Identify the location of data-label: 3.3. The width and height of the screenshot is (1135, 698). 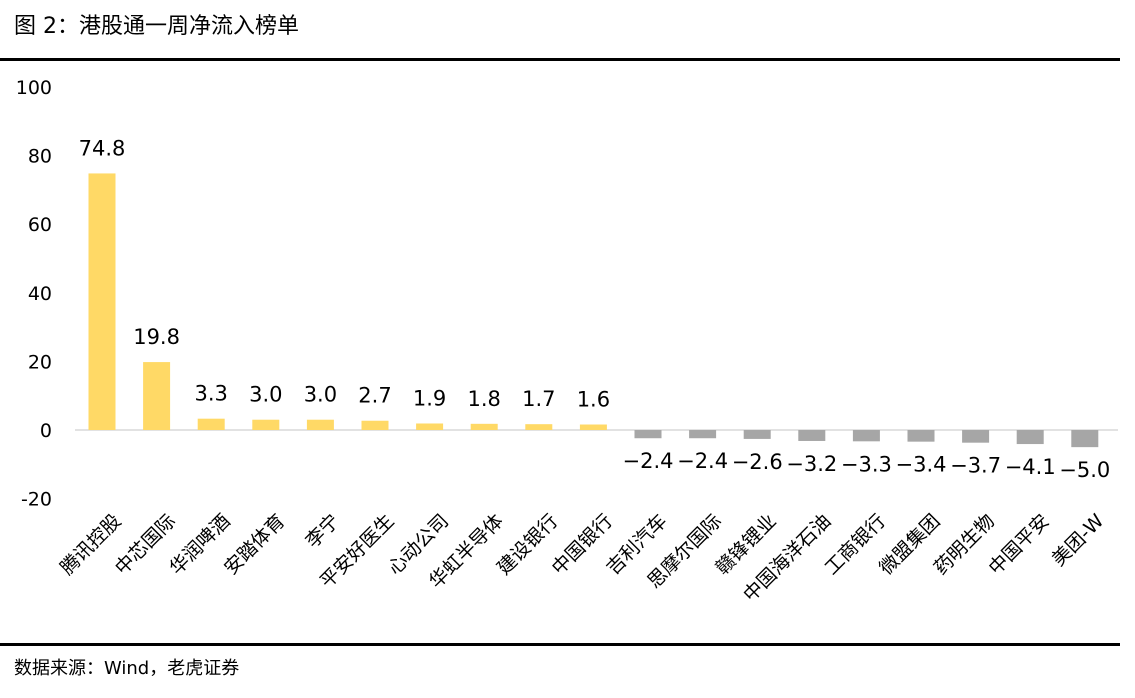
(210, 394).